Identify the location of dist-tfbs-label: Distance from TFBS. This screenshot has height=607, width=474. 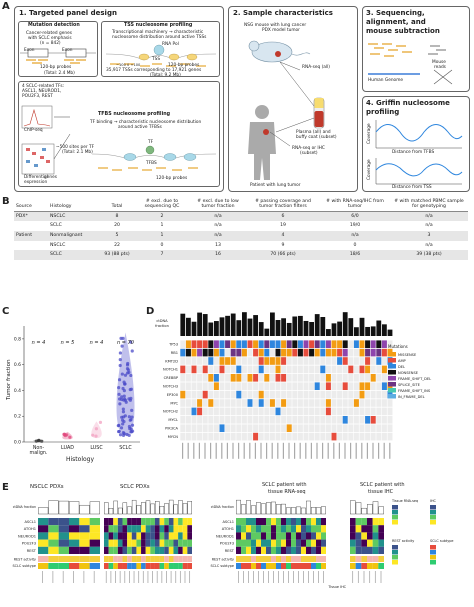
(413, 152).